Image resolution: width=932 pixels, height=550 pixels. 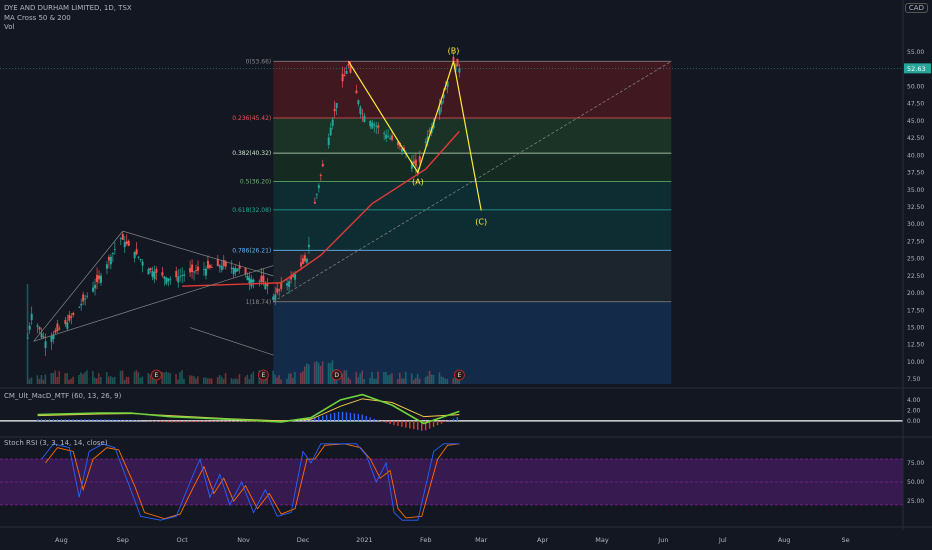 What do you see at coordinates (9, 27) in the screenshot?
I see `volume-indicator-label: Vol` at bounding box center [9, 27].